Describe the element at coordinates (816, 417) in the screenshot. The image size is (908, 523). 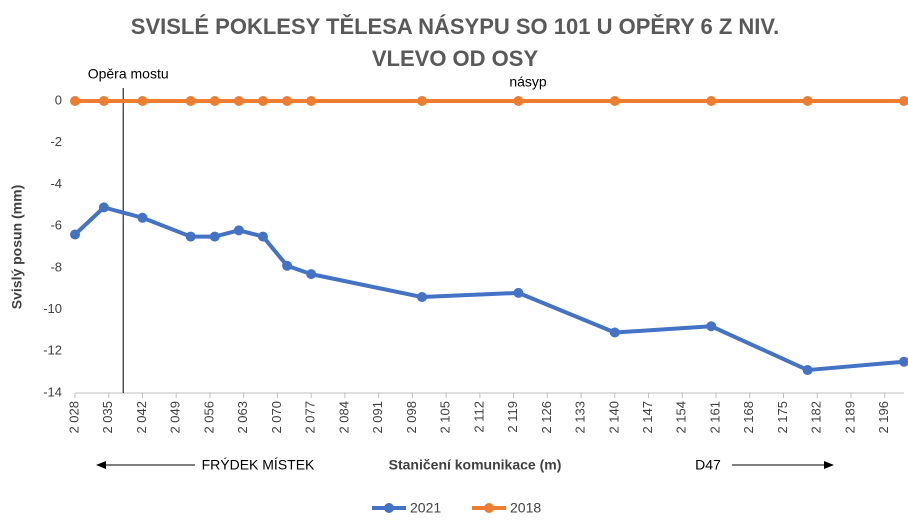
I see `x-tick-label: 2 182` at that location.